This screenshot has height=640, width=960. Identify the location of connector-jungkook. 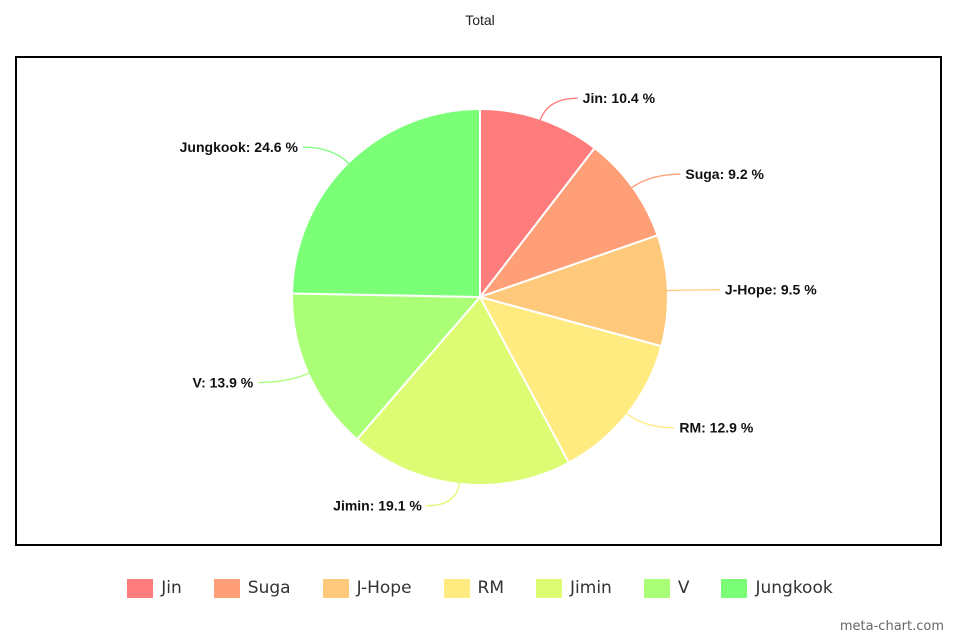
(326, 155).